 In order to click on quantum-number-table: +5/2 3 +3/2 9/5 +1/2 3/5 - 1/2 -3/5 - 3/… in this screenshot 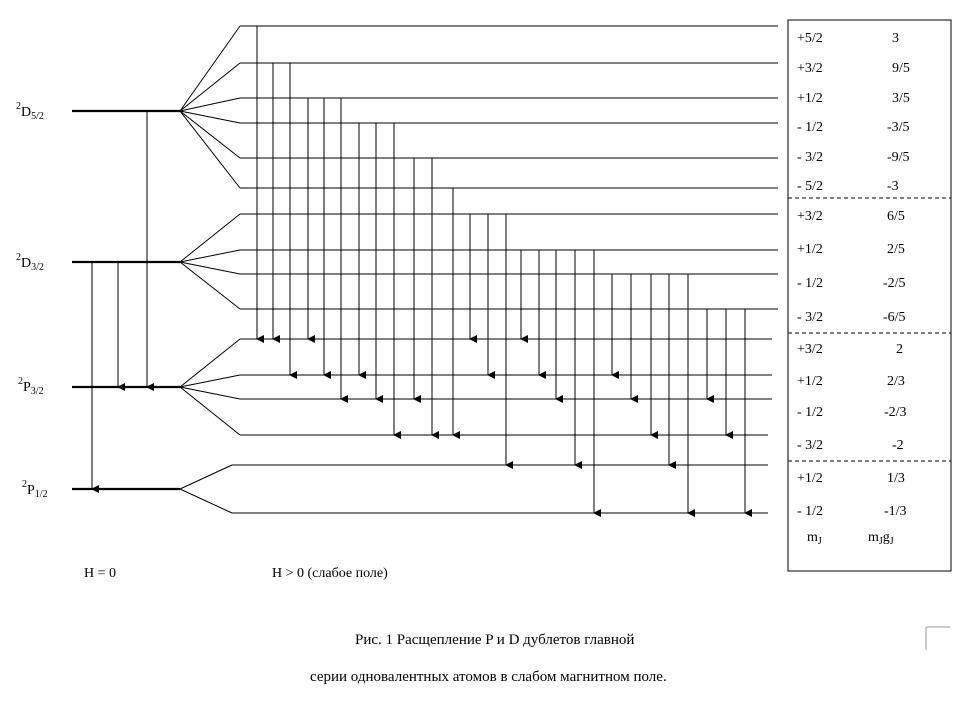, I will do `click(869, 295)`.